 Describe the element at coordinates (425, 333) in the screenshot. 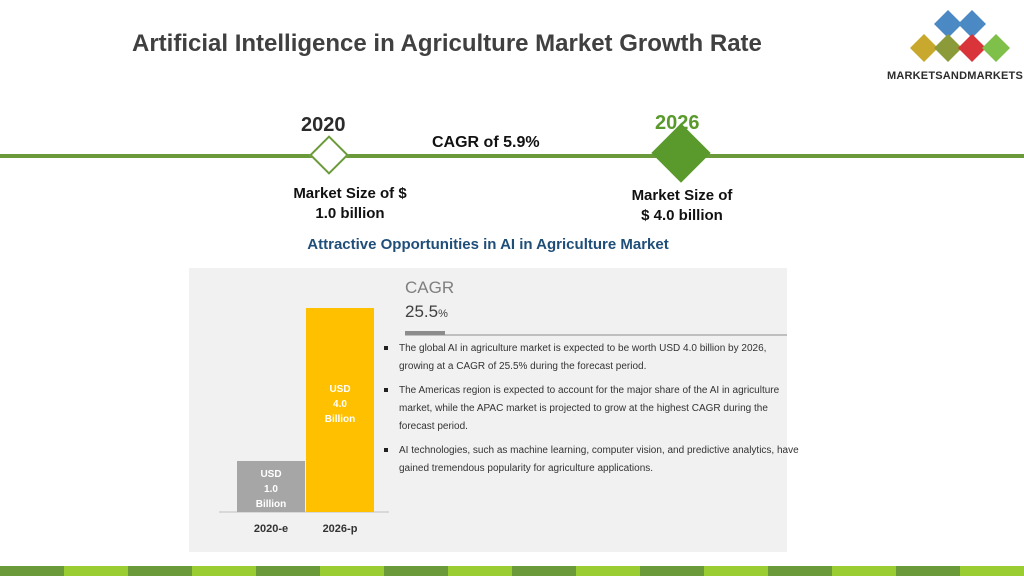

I see `cagr-divider-accent` at that location.